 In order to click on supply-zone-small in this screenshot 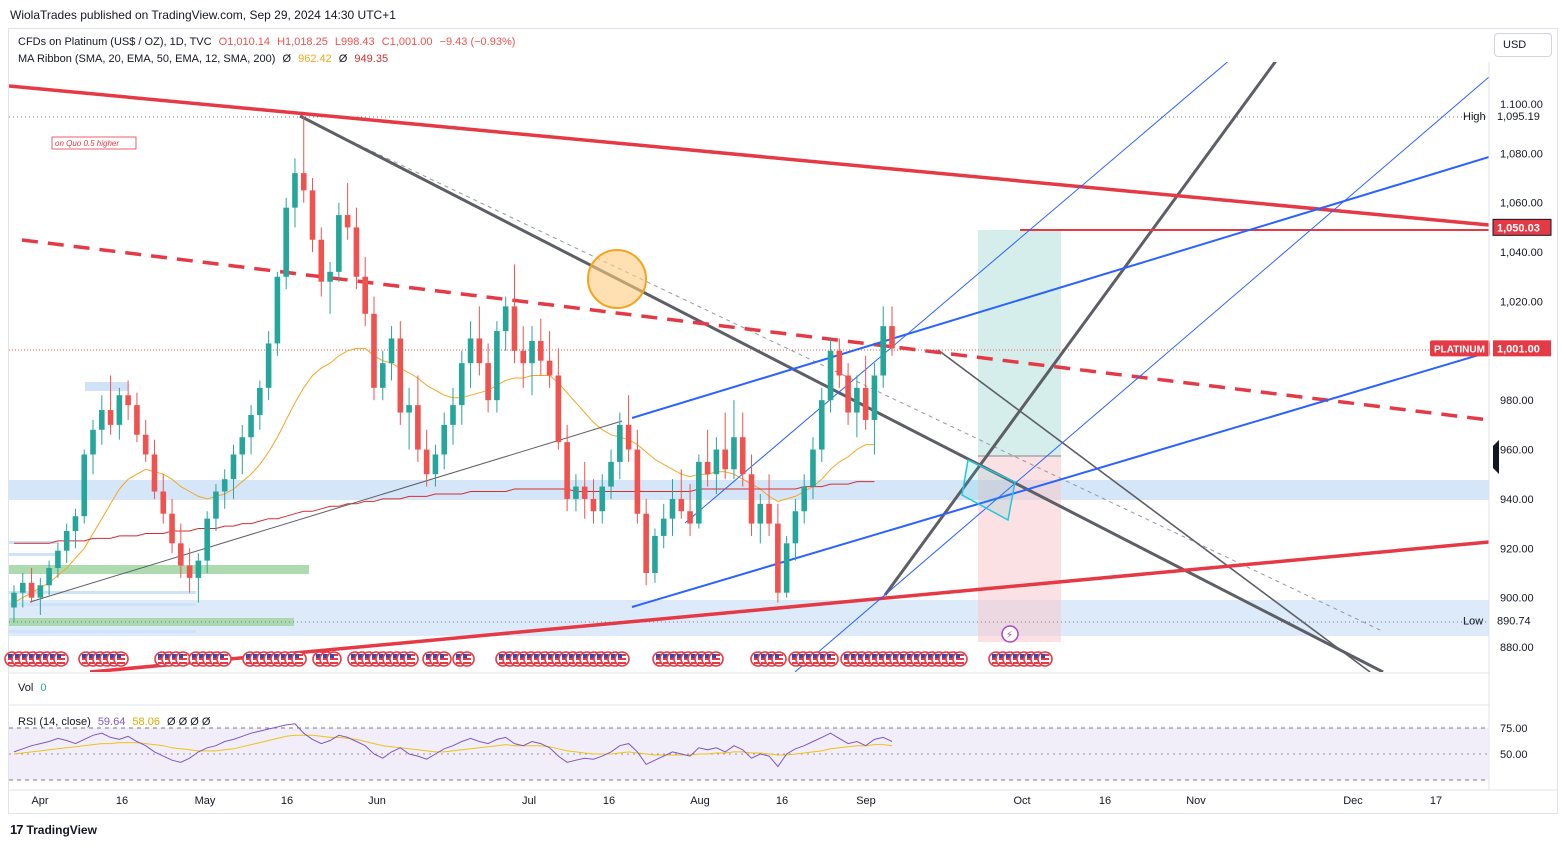, I will do `click(106, 386)`.